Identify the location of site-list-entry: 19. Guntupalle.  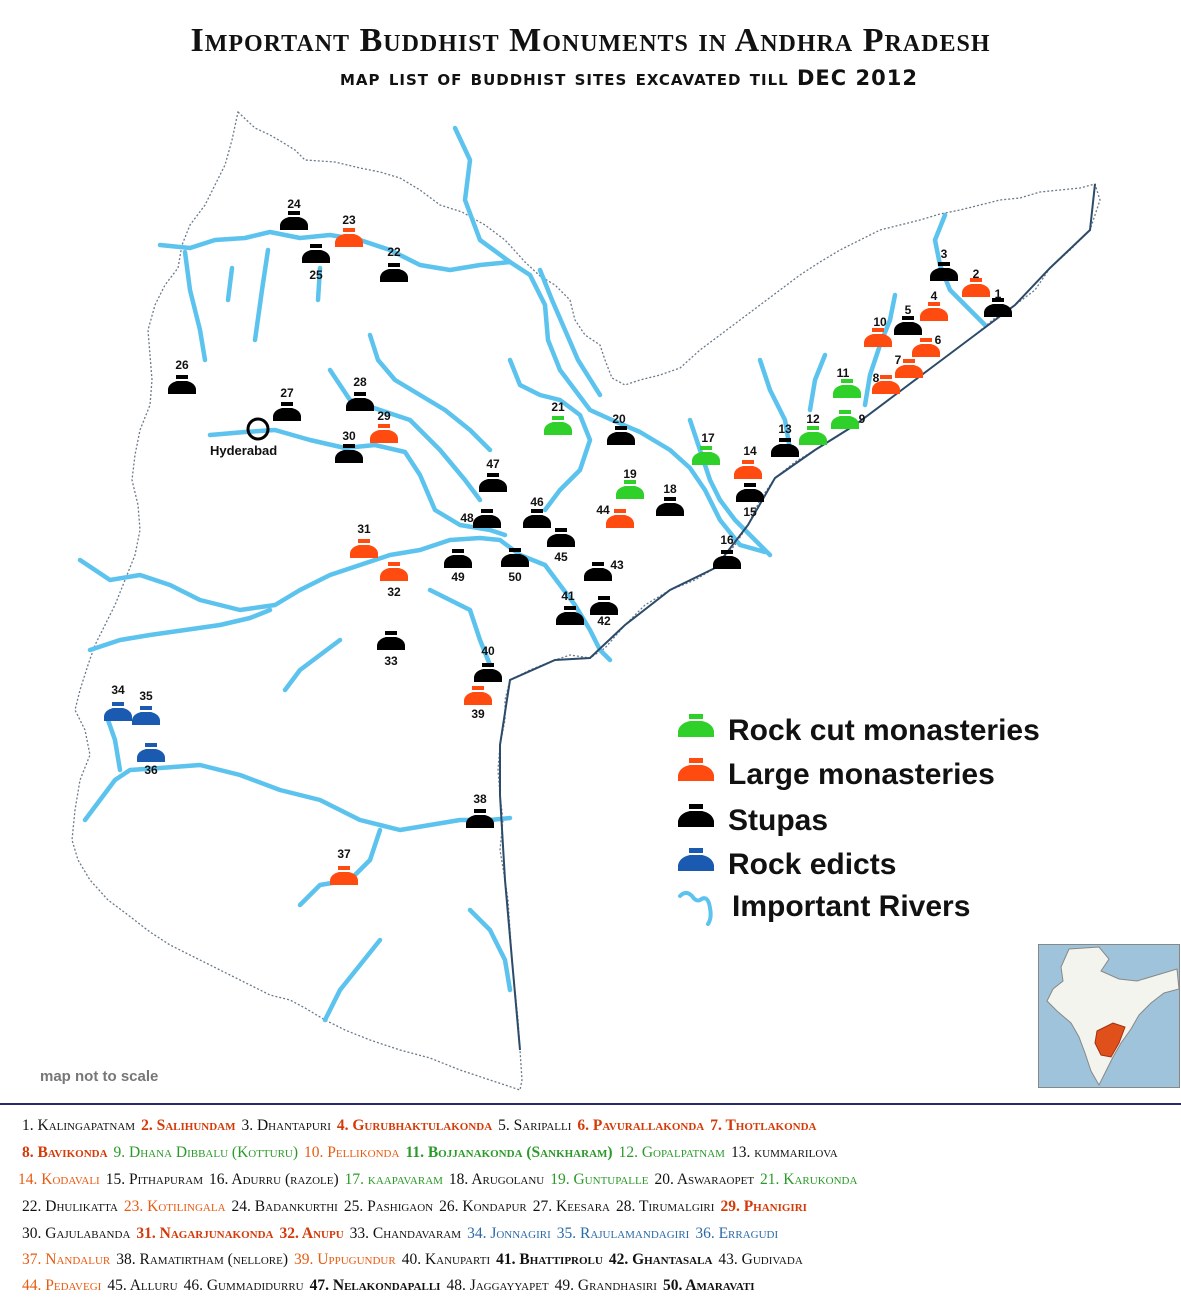
(599, 1179).